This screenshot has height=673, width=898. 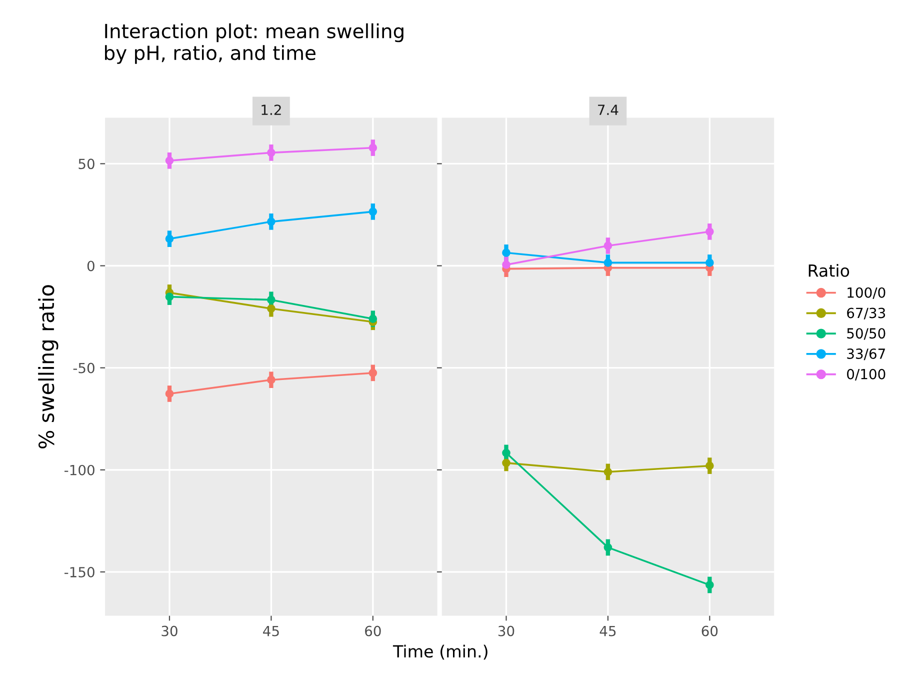 What do you see at coordinates (86, 164) in the screenshot?
I see `y-tick-label: 50` at bounding box center [86, 164].